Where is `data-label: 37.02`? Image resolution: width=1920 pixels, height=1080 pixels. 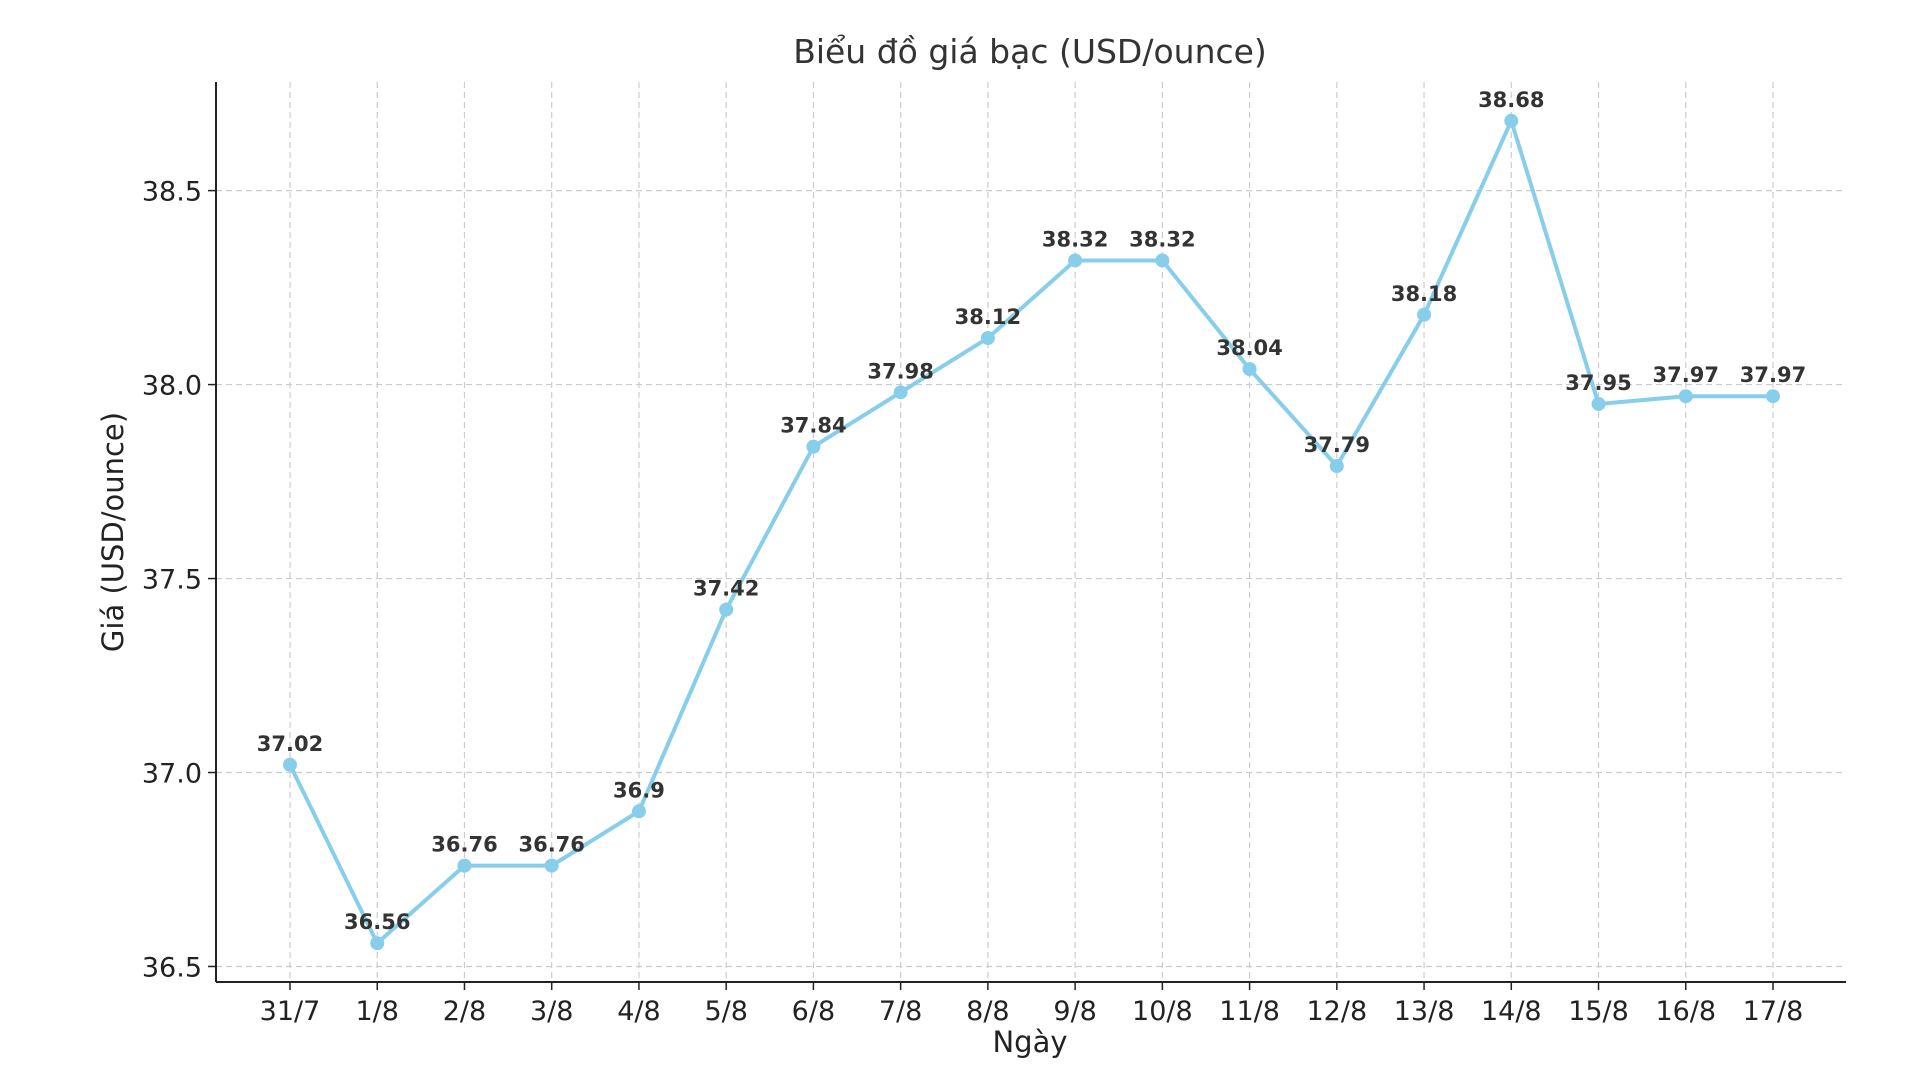
data-label: 37.02 is located at coordinates (290, 744).